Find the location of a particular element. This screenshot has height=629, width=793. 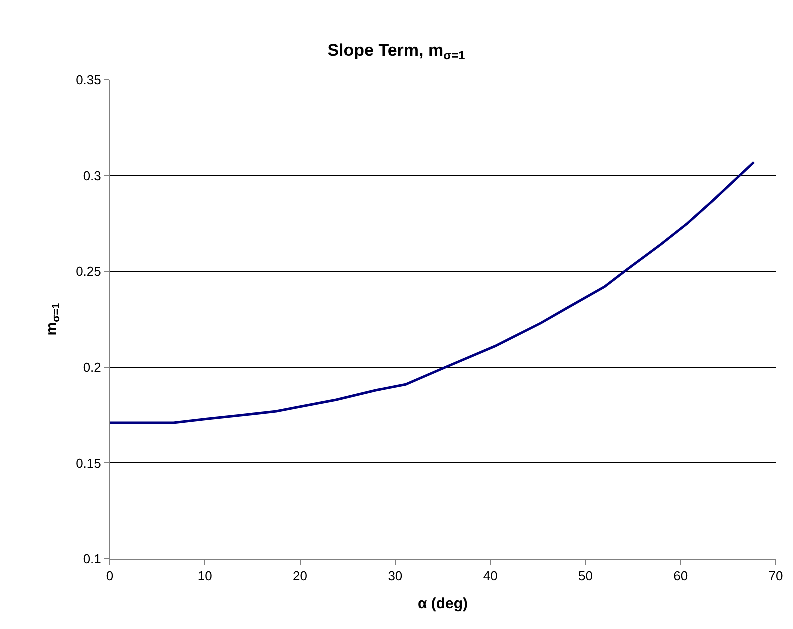

x-tick-label: 10 is located at coordinates (205, 576).